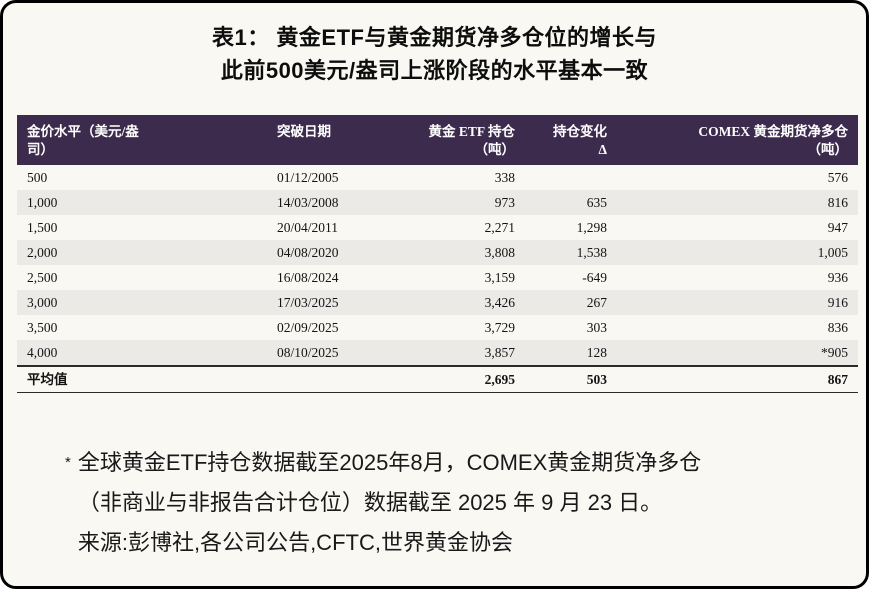 The image size is (869, 589). I want to click on col-header-price-level: 金价水平（美元/盎 司）, so click(142, 140).